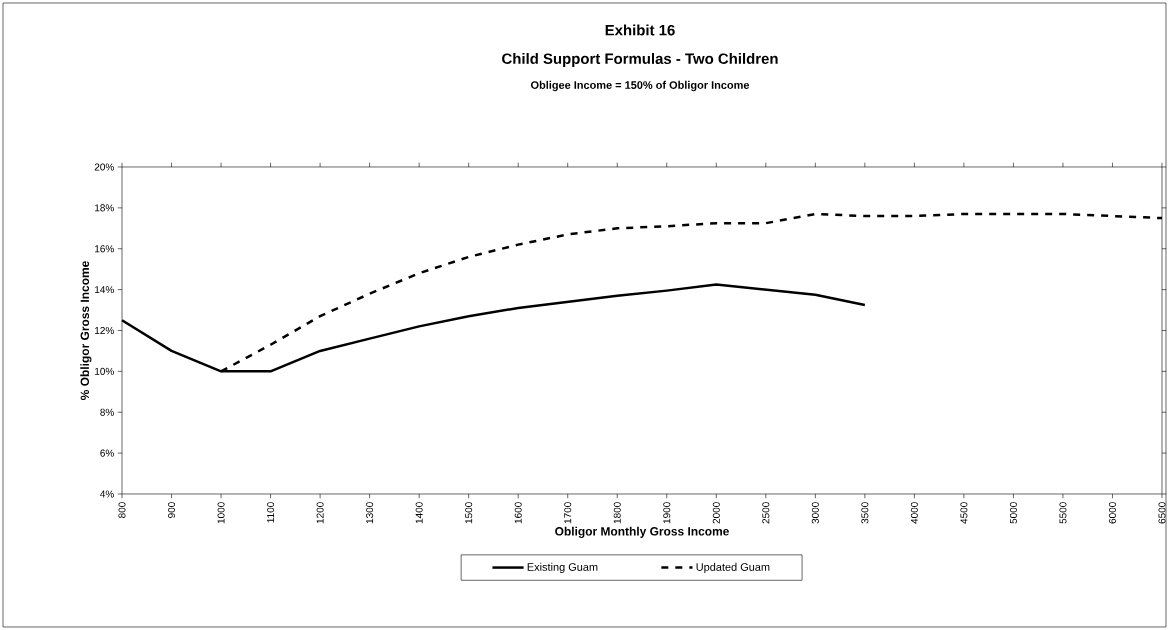  I want to click on y-axis-title: % Obligor Gross Income, so click(86, 330).